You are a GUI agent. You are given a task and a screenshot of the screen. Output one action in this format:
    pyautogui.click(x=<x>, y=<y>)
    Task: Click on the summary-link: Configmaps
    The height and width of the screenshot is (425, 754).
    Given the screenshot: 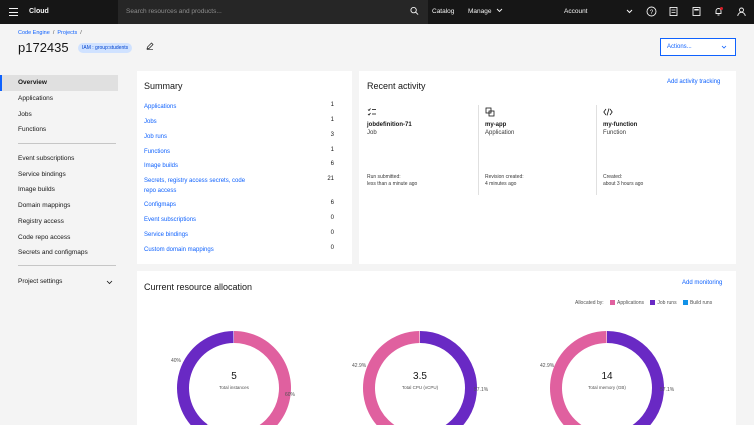 What is the action you would take?
    pyautogui.click(x=160, y=205)
    